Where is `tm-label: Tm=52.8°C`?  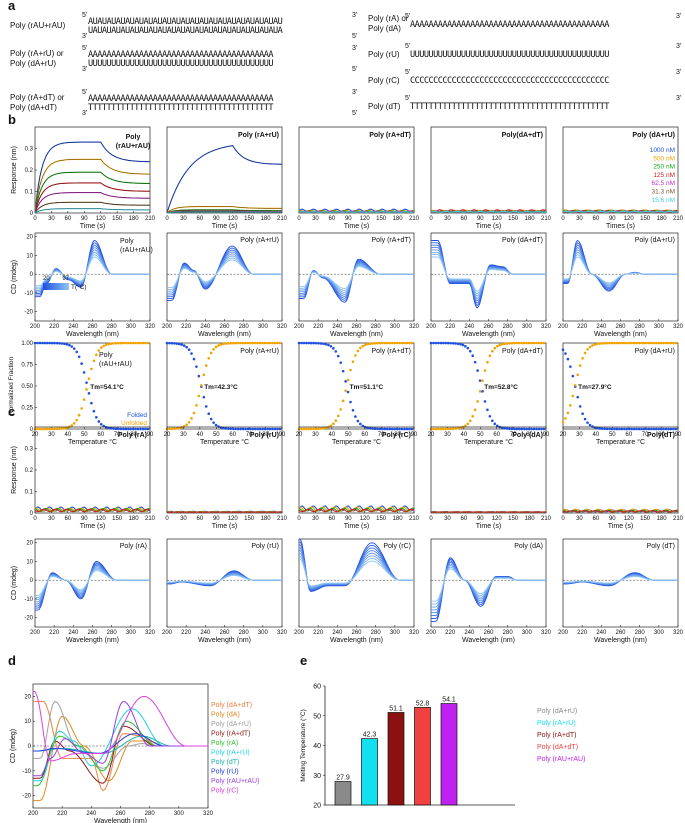 tm-label: Tm=52.8°C is located at coordinates (501, 387).